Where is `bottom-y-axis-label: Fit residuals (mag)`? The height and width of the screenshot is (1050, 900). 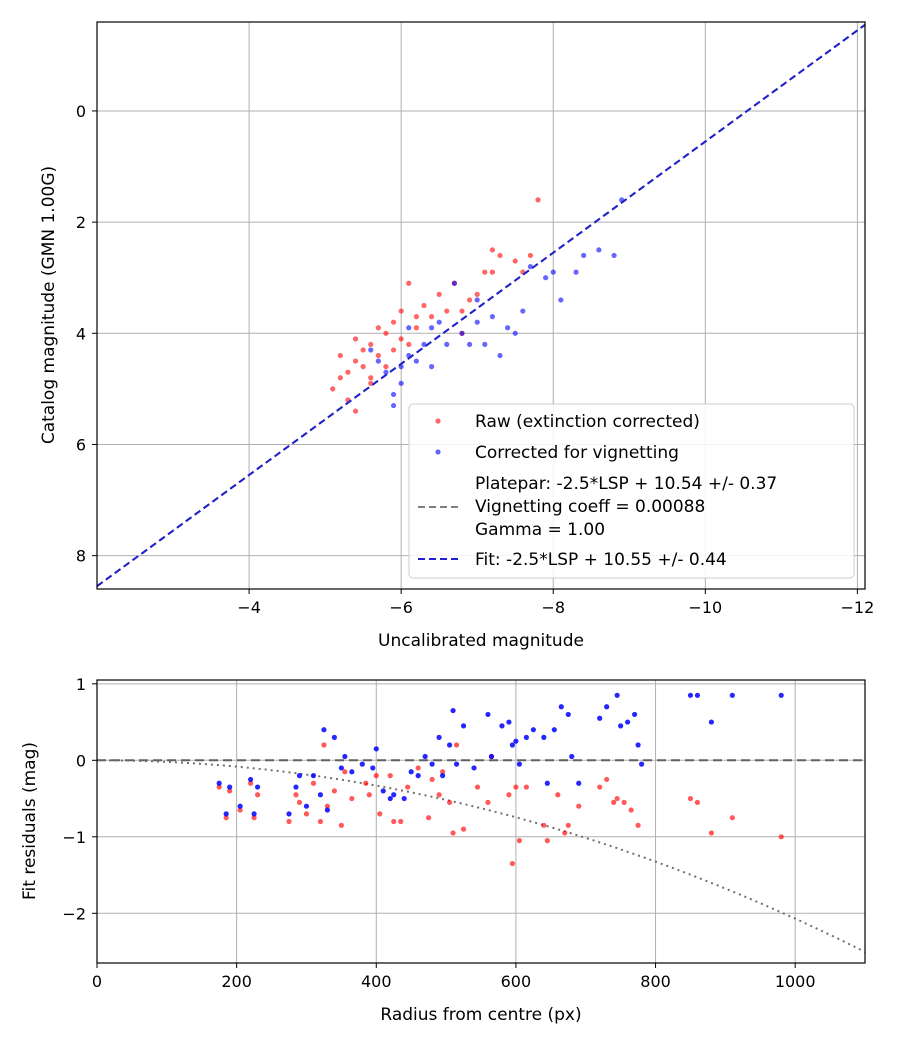
bottom-y-axis-label: Fit residuals (mag) is located at coordinates (30, 821).